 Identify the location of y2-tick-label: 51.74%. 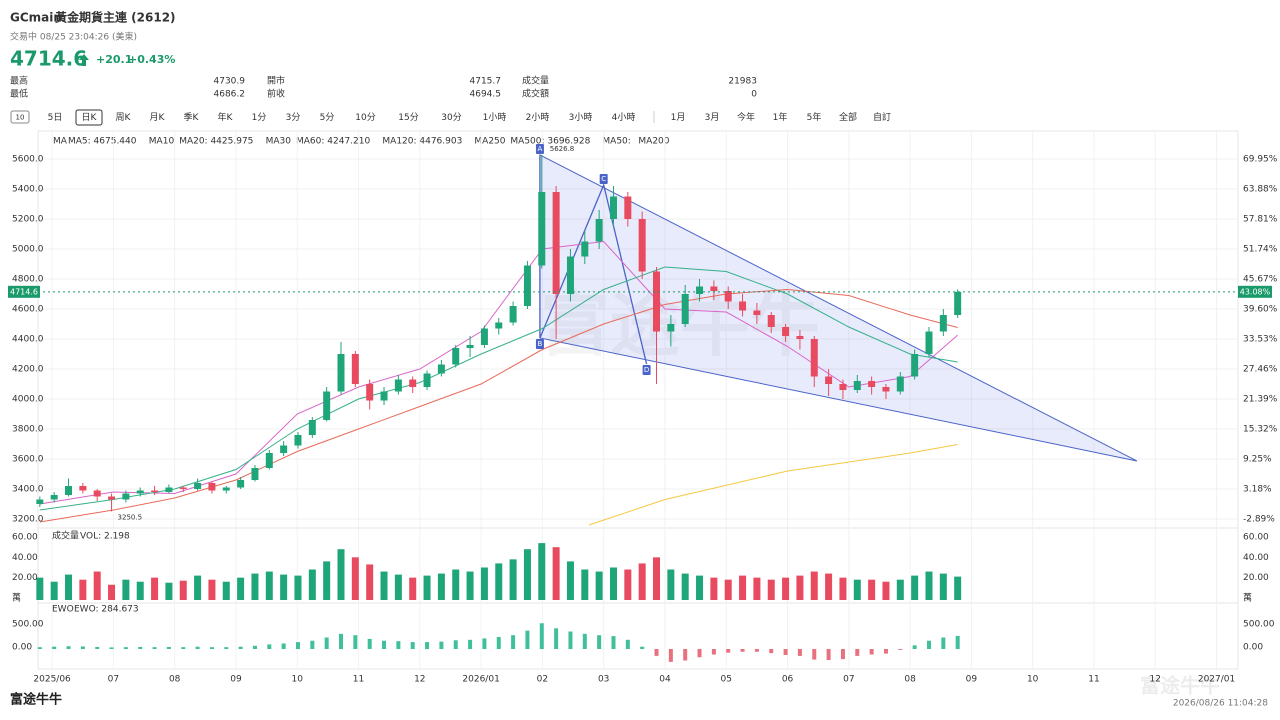
(1260, 250).